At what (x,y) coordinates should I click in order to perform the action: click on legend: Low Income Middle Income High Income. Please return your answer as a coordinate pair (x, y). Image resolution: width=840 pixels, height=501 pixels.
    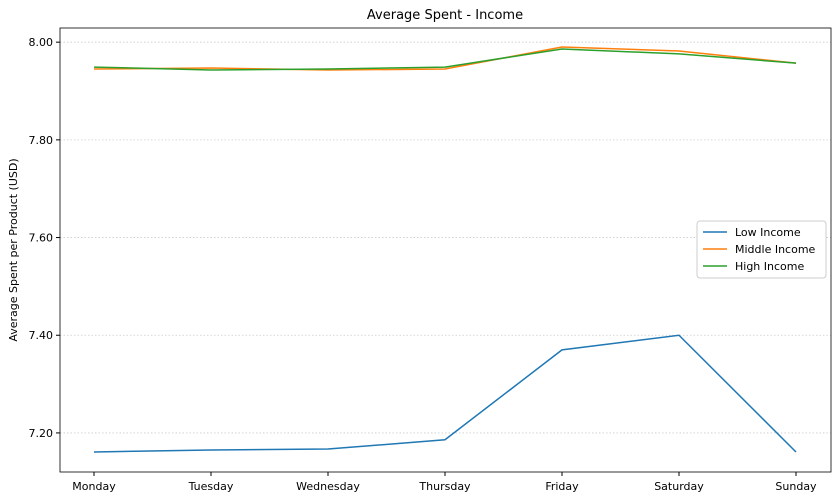
    Looking at the image, I should click on (761, 249).